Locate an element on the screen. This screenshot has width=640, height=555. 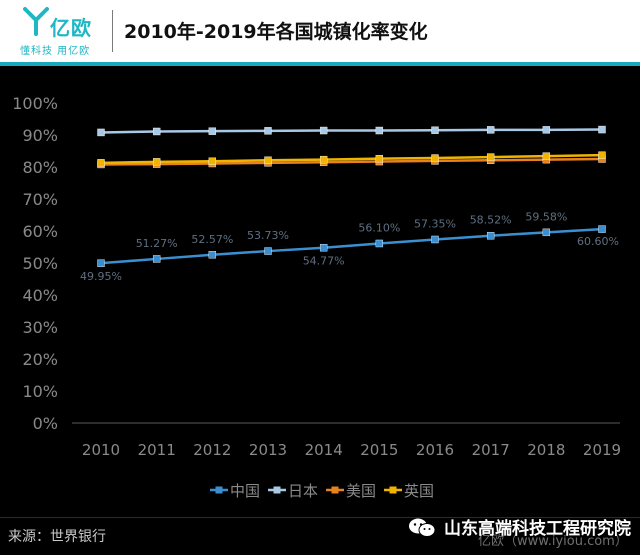
data-label: 60.60% is located at coordinates (598, 241).